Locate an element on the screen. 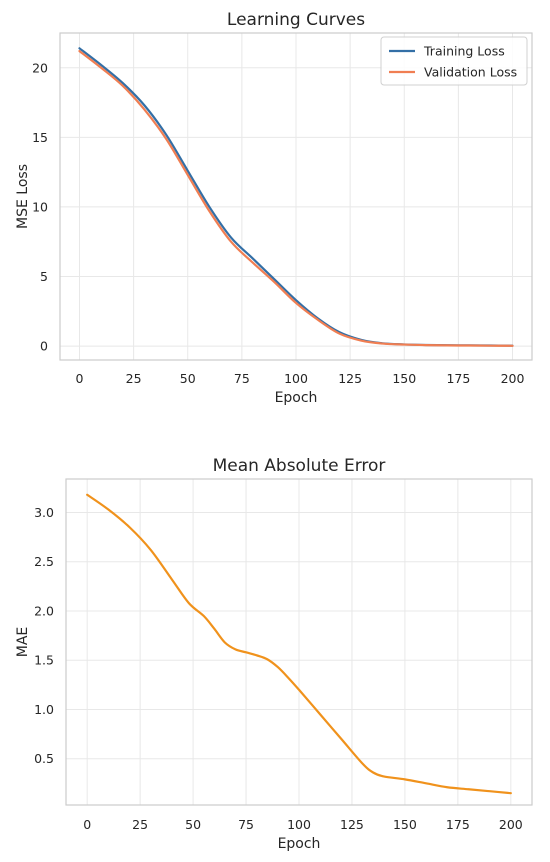  y-tick-label: 20 is located at coordinates (40, 67).